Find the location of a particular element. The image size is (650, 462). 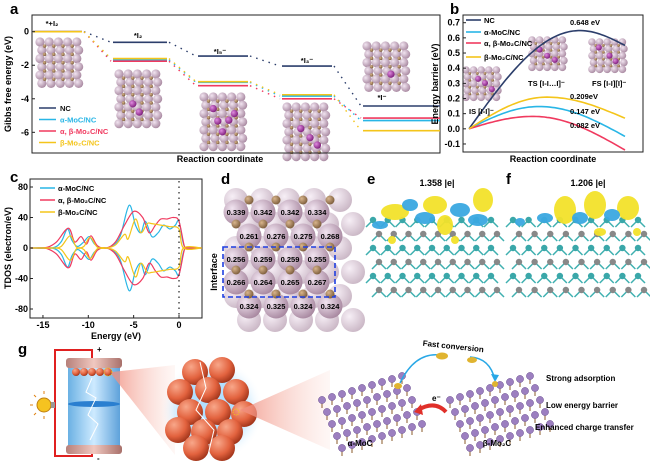

fast-conversion-label: Fast conversion is located at coordinates (453, 346).